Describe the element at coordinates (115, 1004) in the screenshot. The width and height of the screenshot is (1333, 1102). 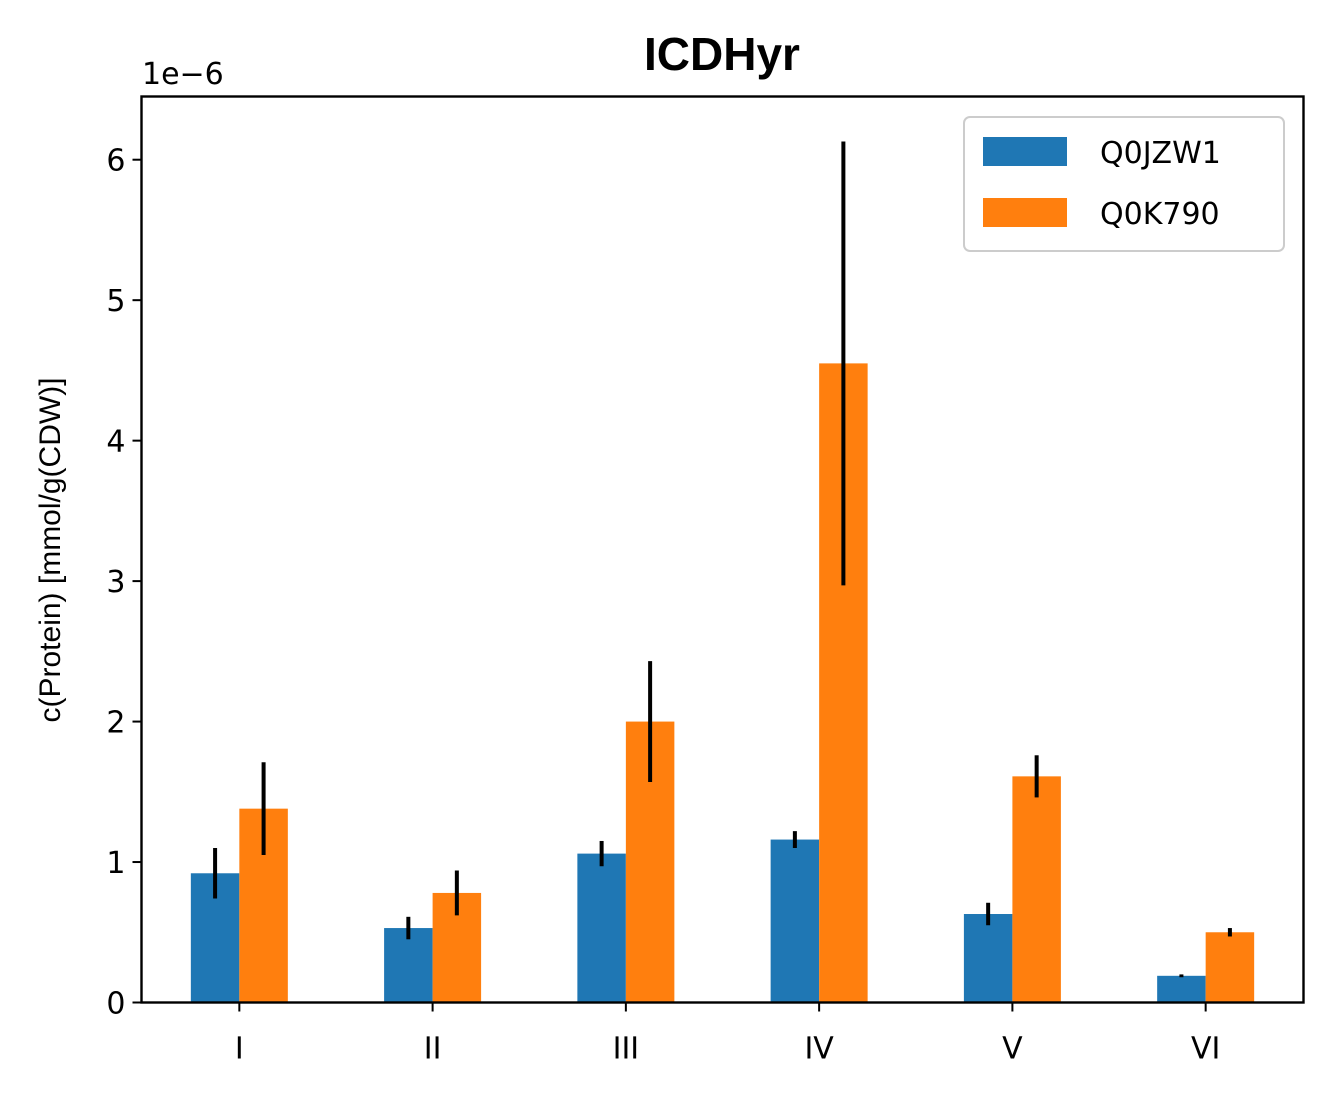
I see `y-tick-label: 0` at that location.